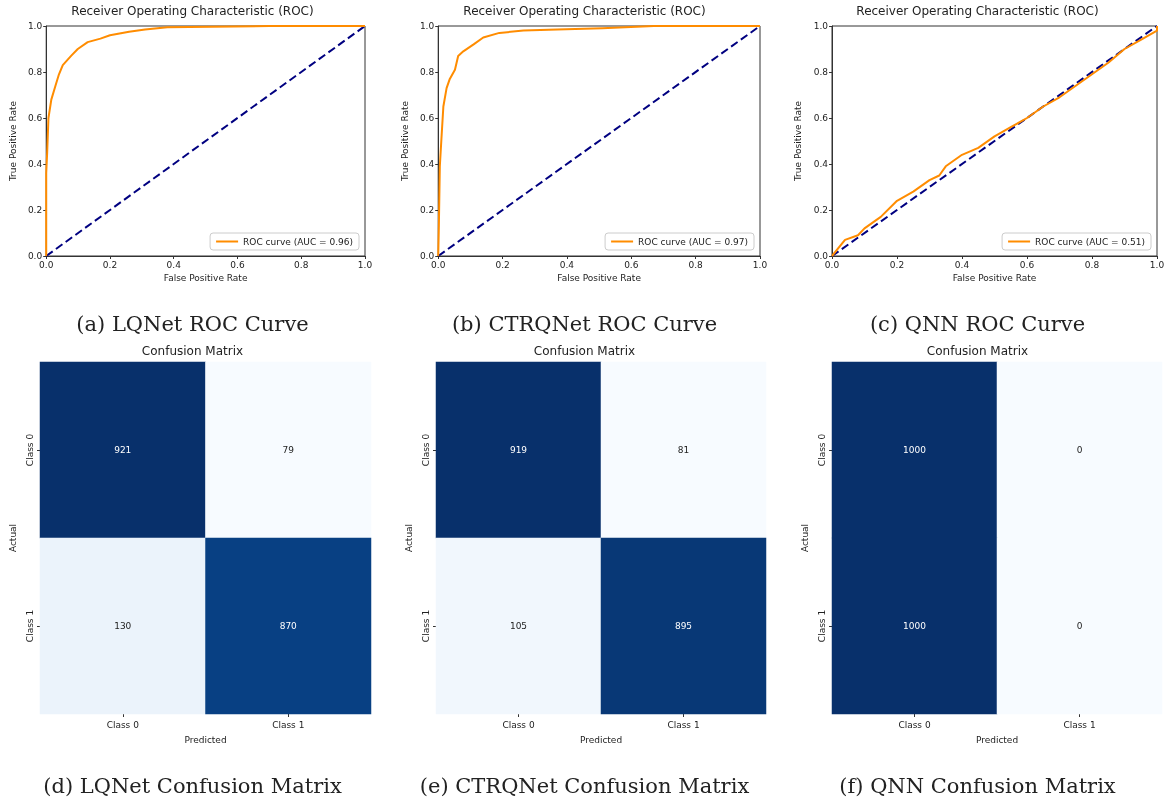  What do you see at coordinates (123, 626) in the screenshot?
I see `data-label: 130` at bounding box center [123, 626].